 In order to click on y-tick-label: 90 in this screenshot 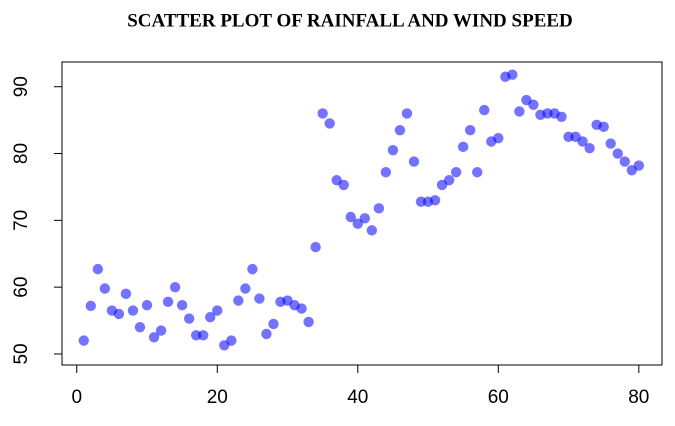, I will do `click(21, 86)`.